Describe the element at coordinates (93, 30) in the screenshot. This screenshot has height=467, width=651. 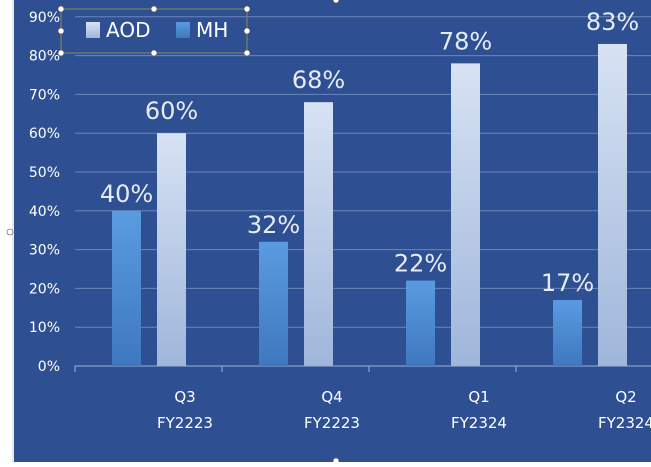
I see `legend-swatch-aod` at that location.